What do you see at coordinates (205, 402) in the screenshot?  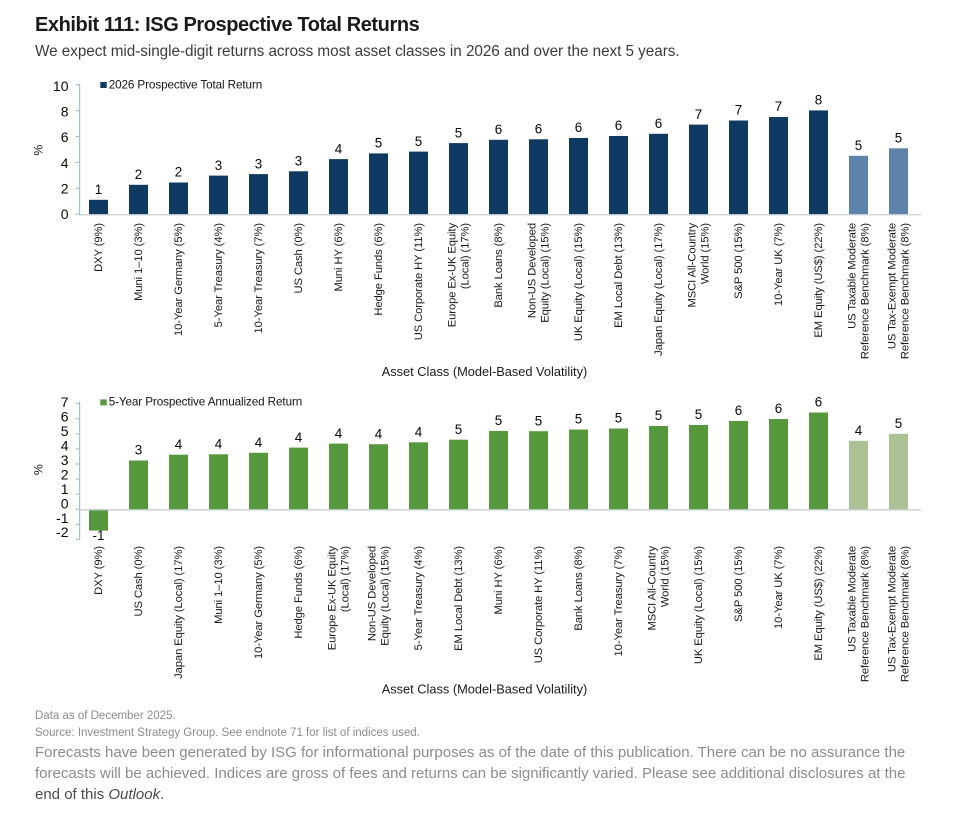 I see `svg-text:5-Year Prospective Annualized: 5-Year Prospective Annualized Return` at bounding box center [205, 402].